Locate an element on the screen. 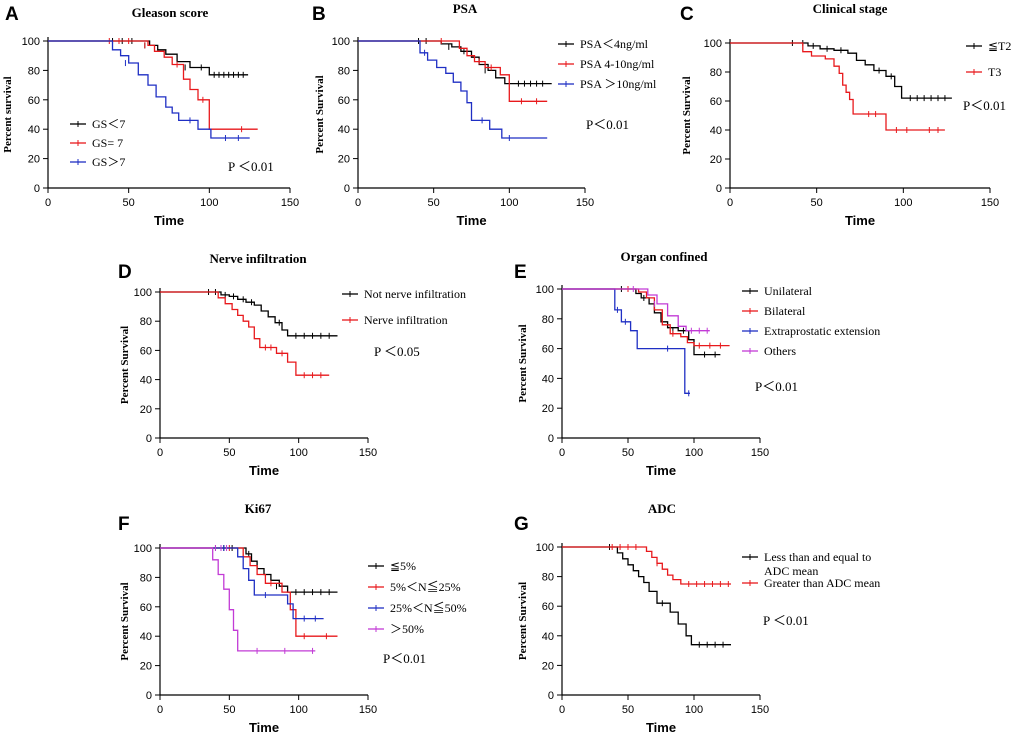  legend-entry: ＞50% is located at coordinates (407, 629).